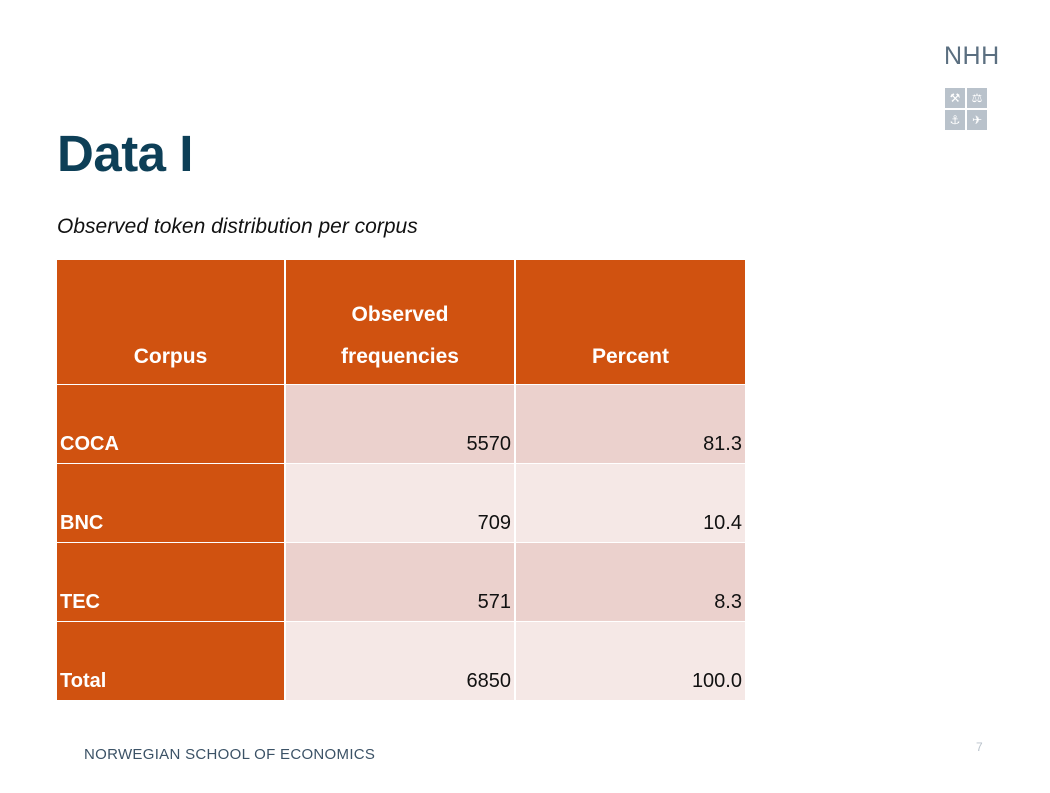 The height and width of the screenshot is (793, 1050). I want to click on table-row: BNC 709 10.4, so click(401, 503).